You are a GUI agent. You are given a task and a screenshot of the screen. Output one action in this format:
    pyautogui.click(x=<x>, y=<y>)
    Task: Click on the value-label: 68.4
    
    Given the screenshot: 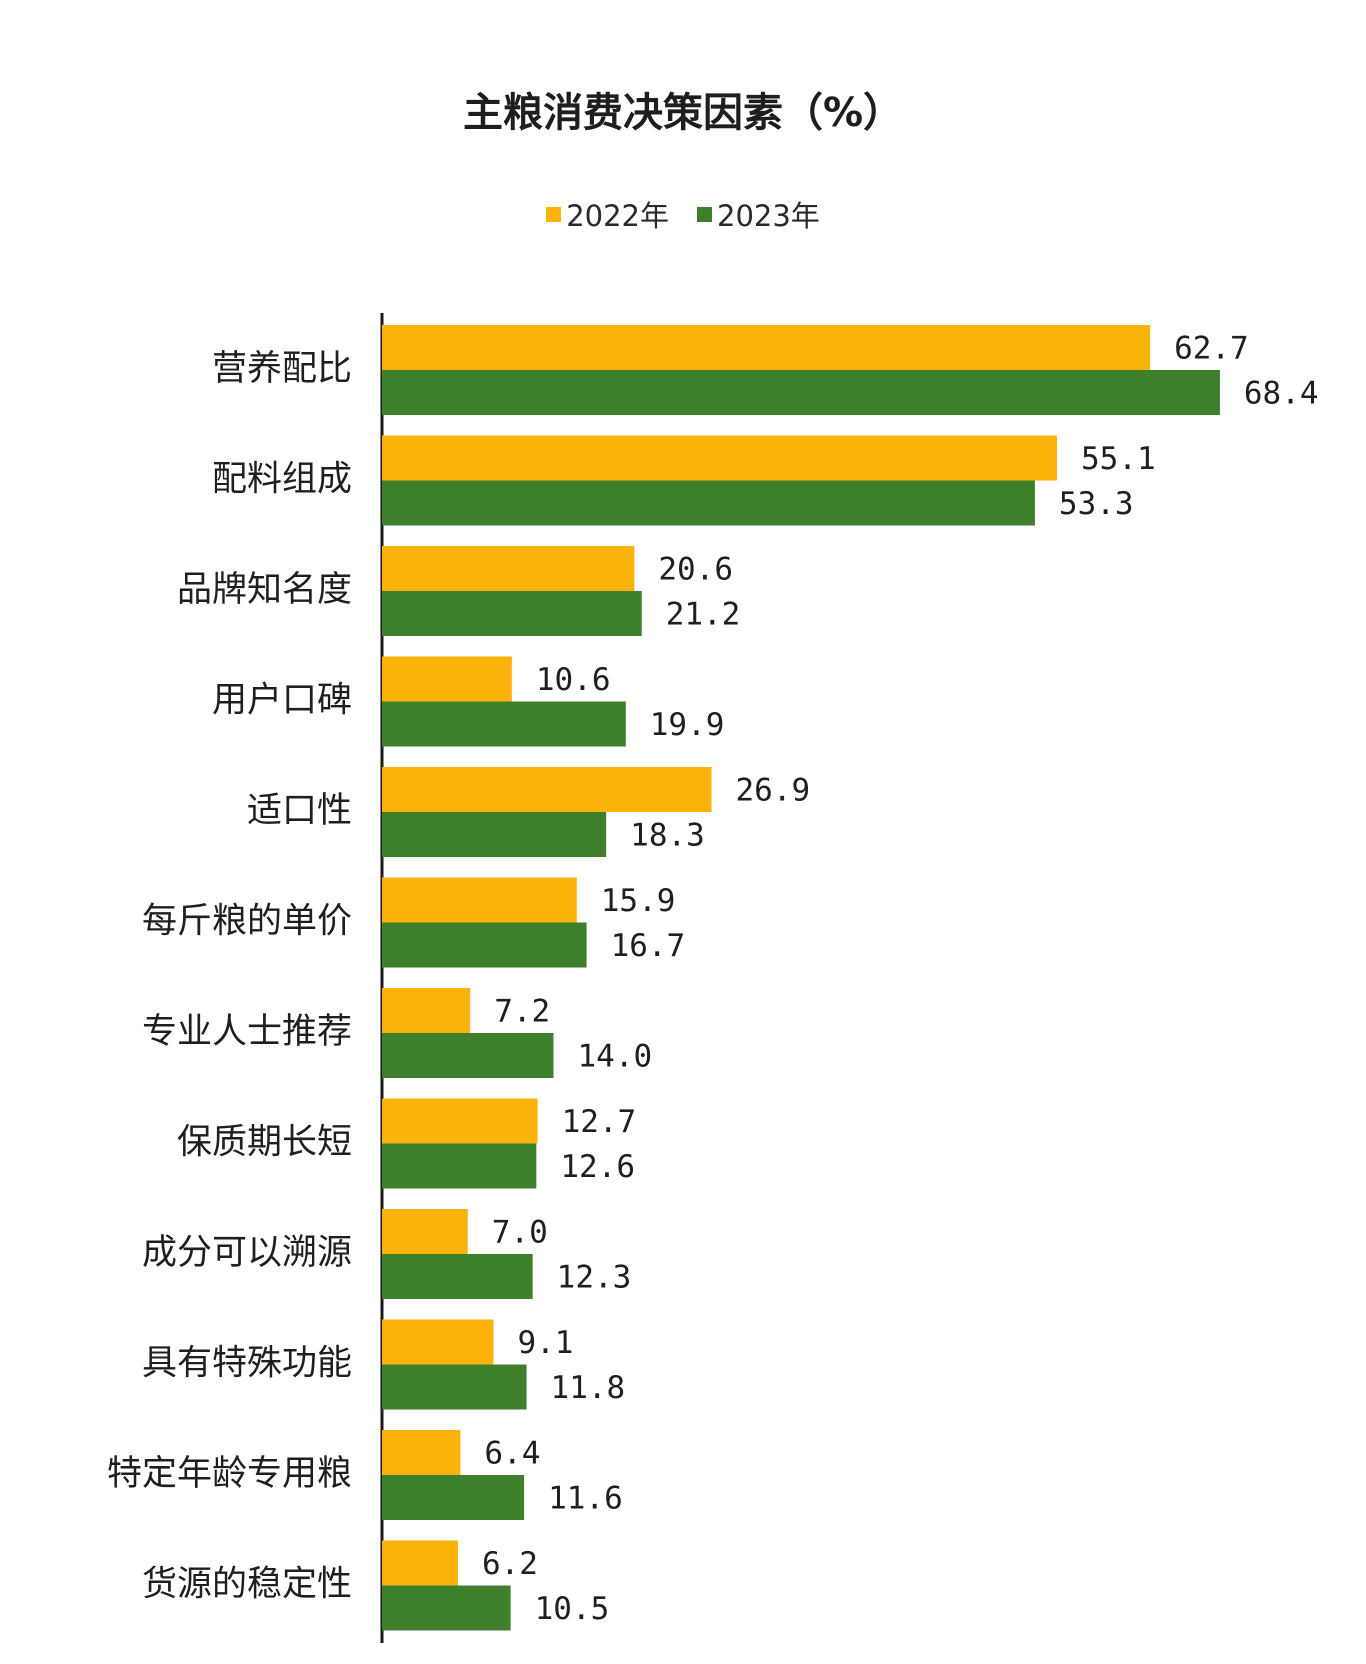 What is the action you would take?
    pyautogui.click(x=1281, y=394)
    